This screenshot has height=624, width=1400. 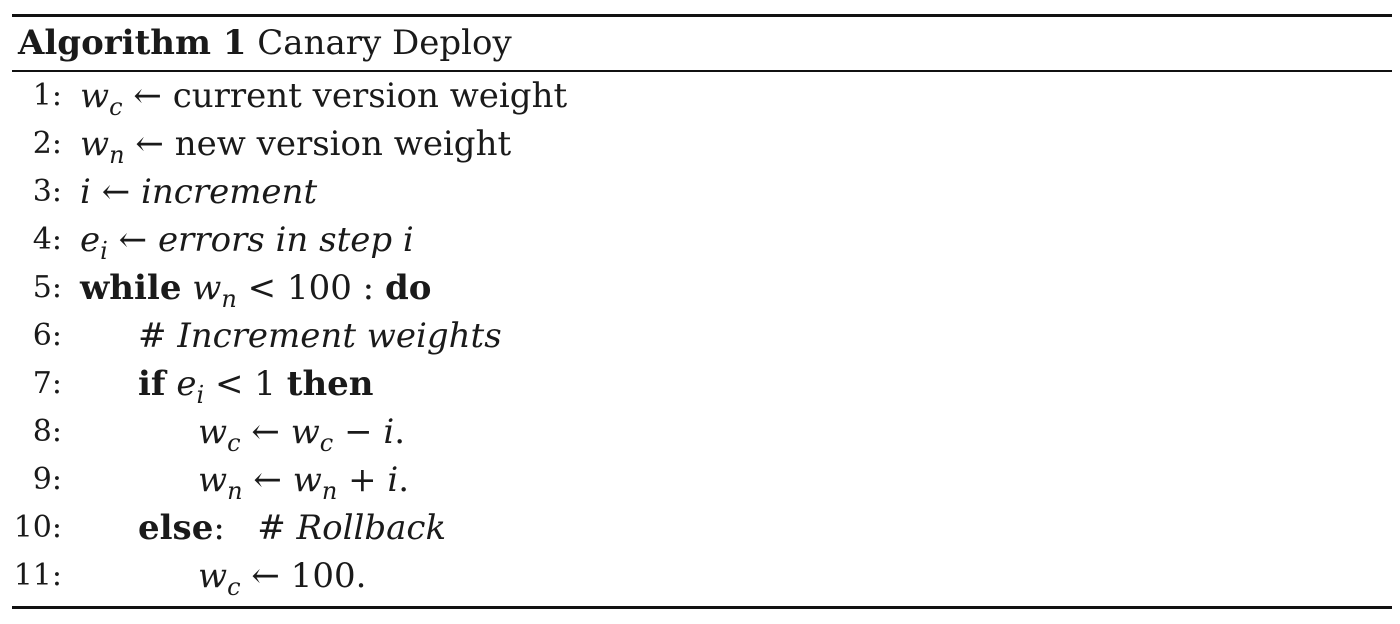 I want to click on line-number: 1:, so click(x=47, y=95).